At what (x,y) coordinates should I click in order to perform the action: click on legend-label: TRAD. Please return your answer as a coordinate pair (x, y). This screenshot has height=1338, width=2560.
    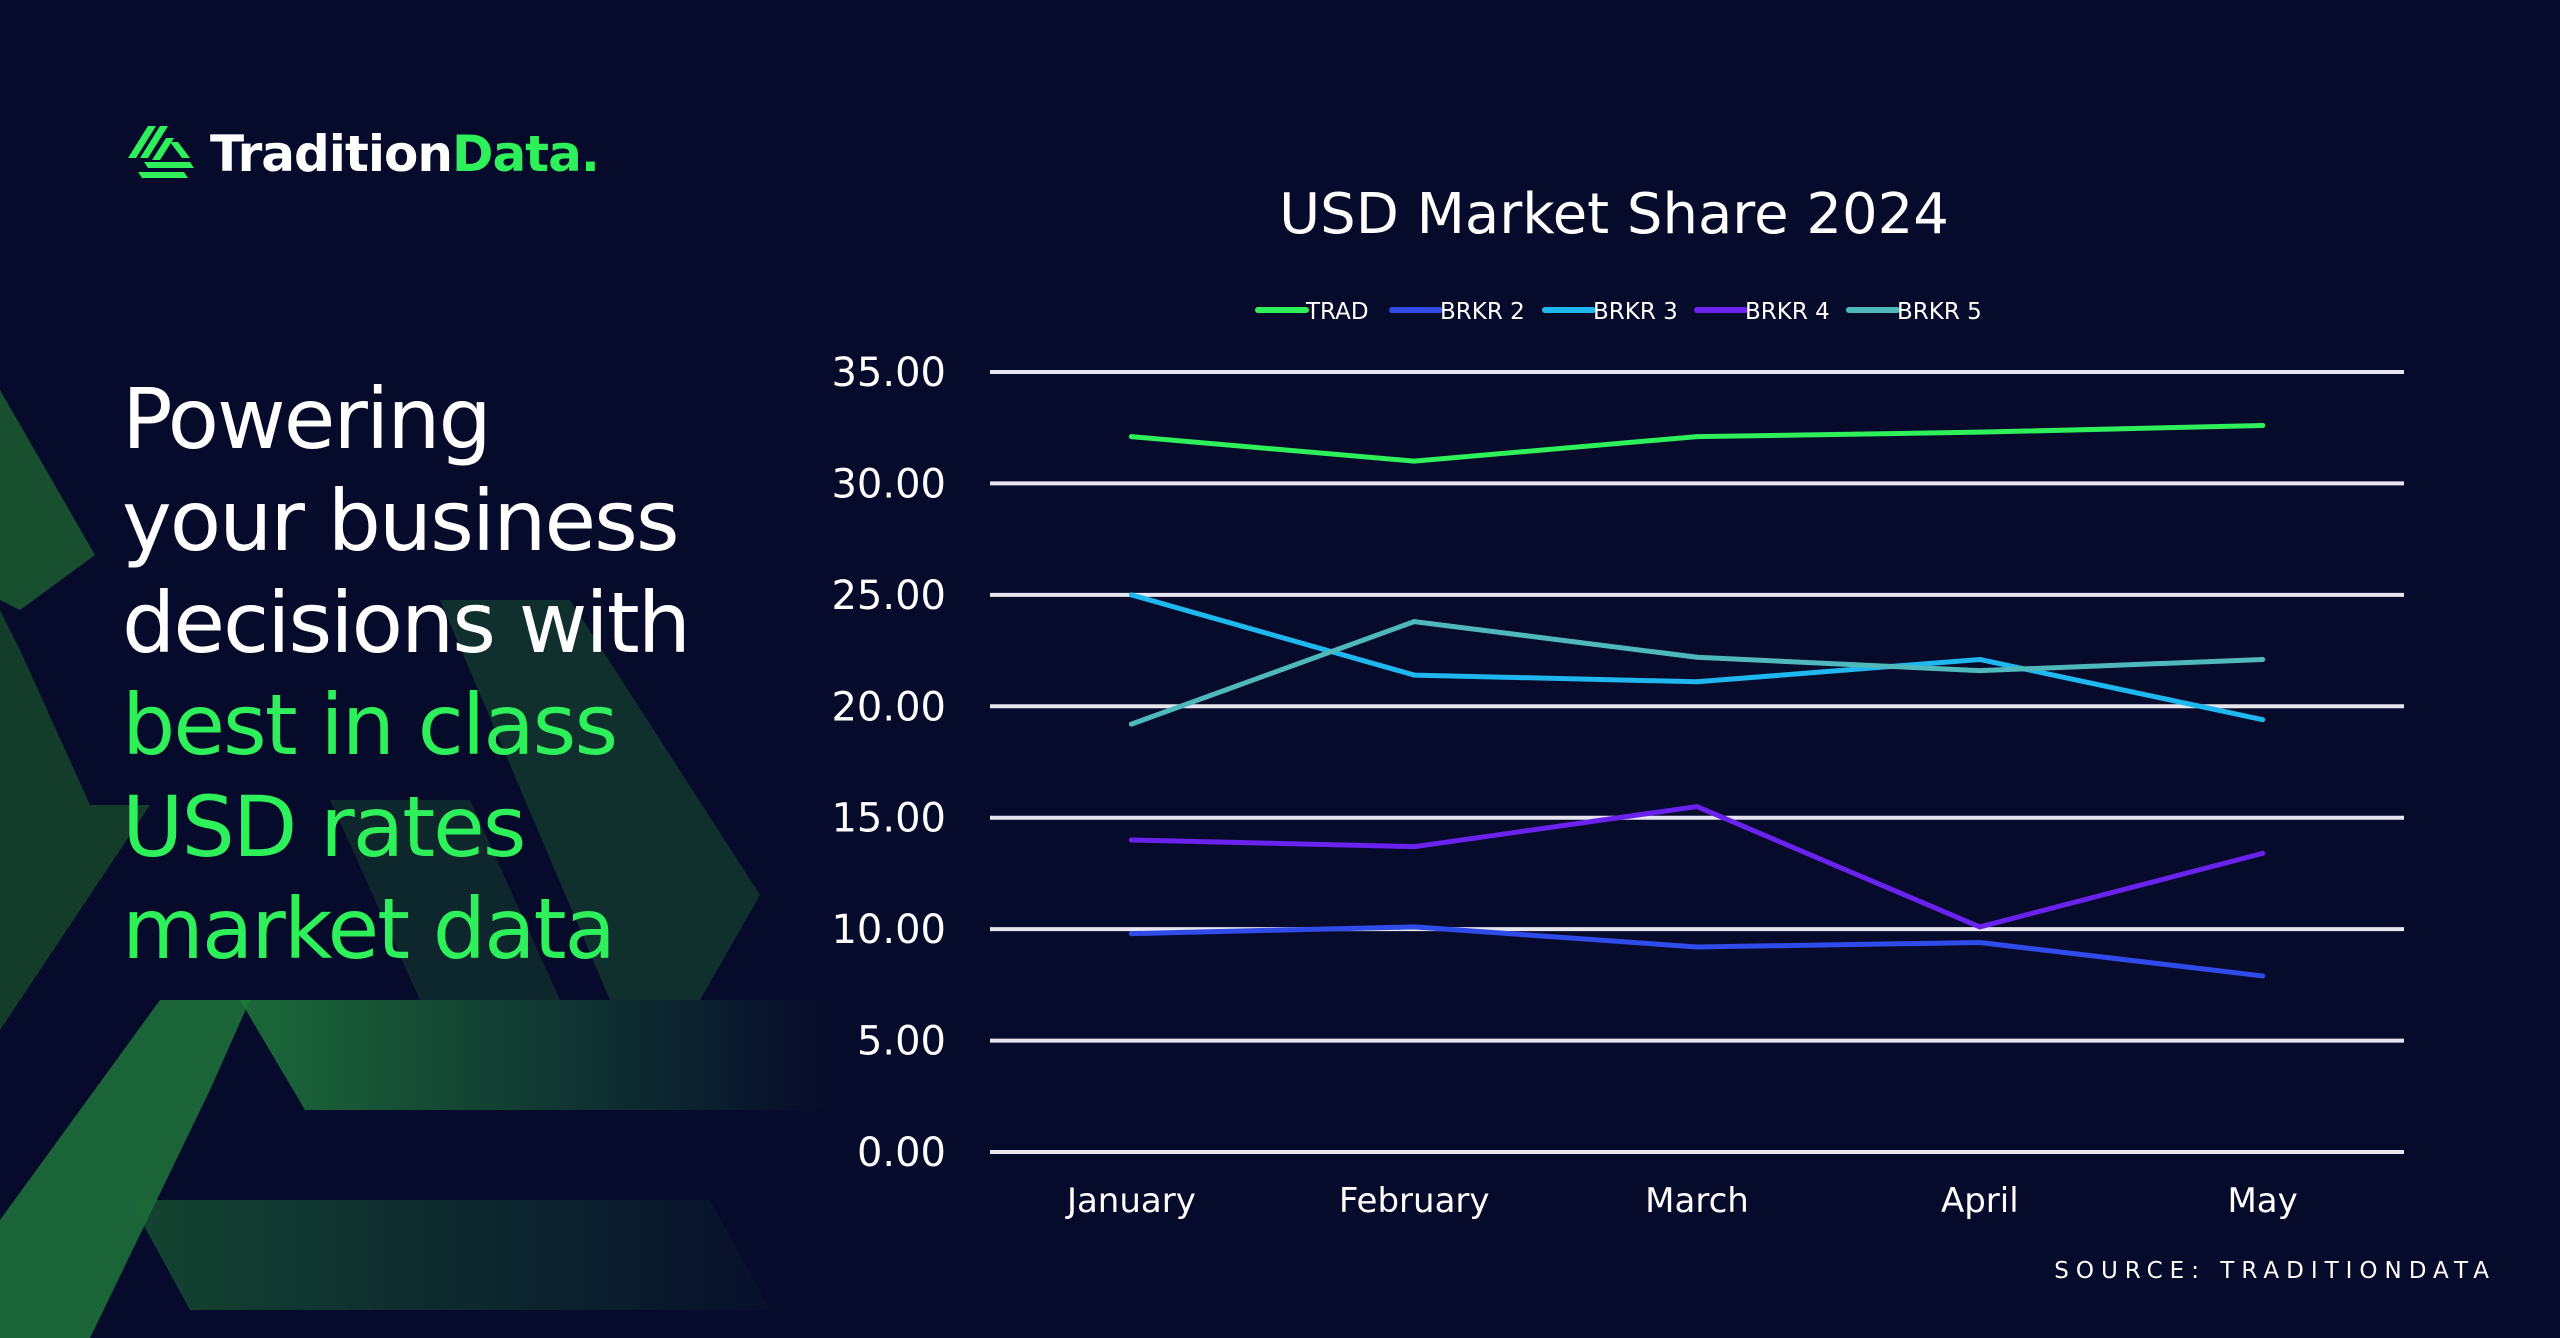
    Looking at the image, I should click on (1337, 312).